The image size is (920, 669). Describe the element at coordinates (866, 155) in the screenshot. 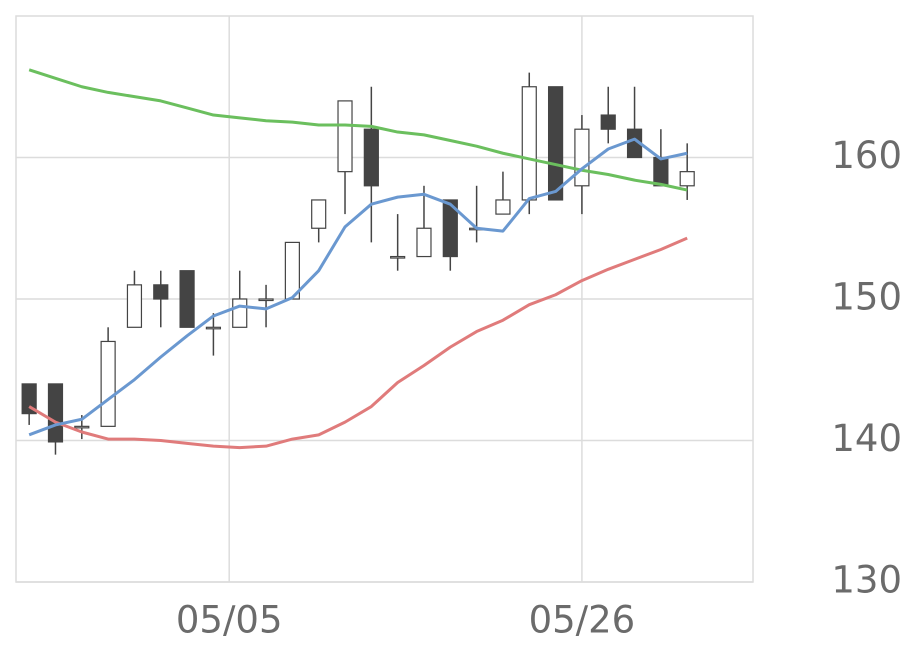

I see `y-tick-label: 160` at that location.